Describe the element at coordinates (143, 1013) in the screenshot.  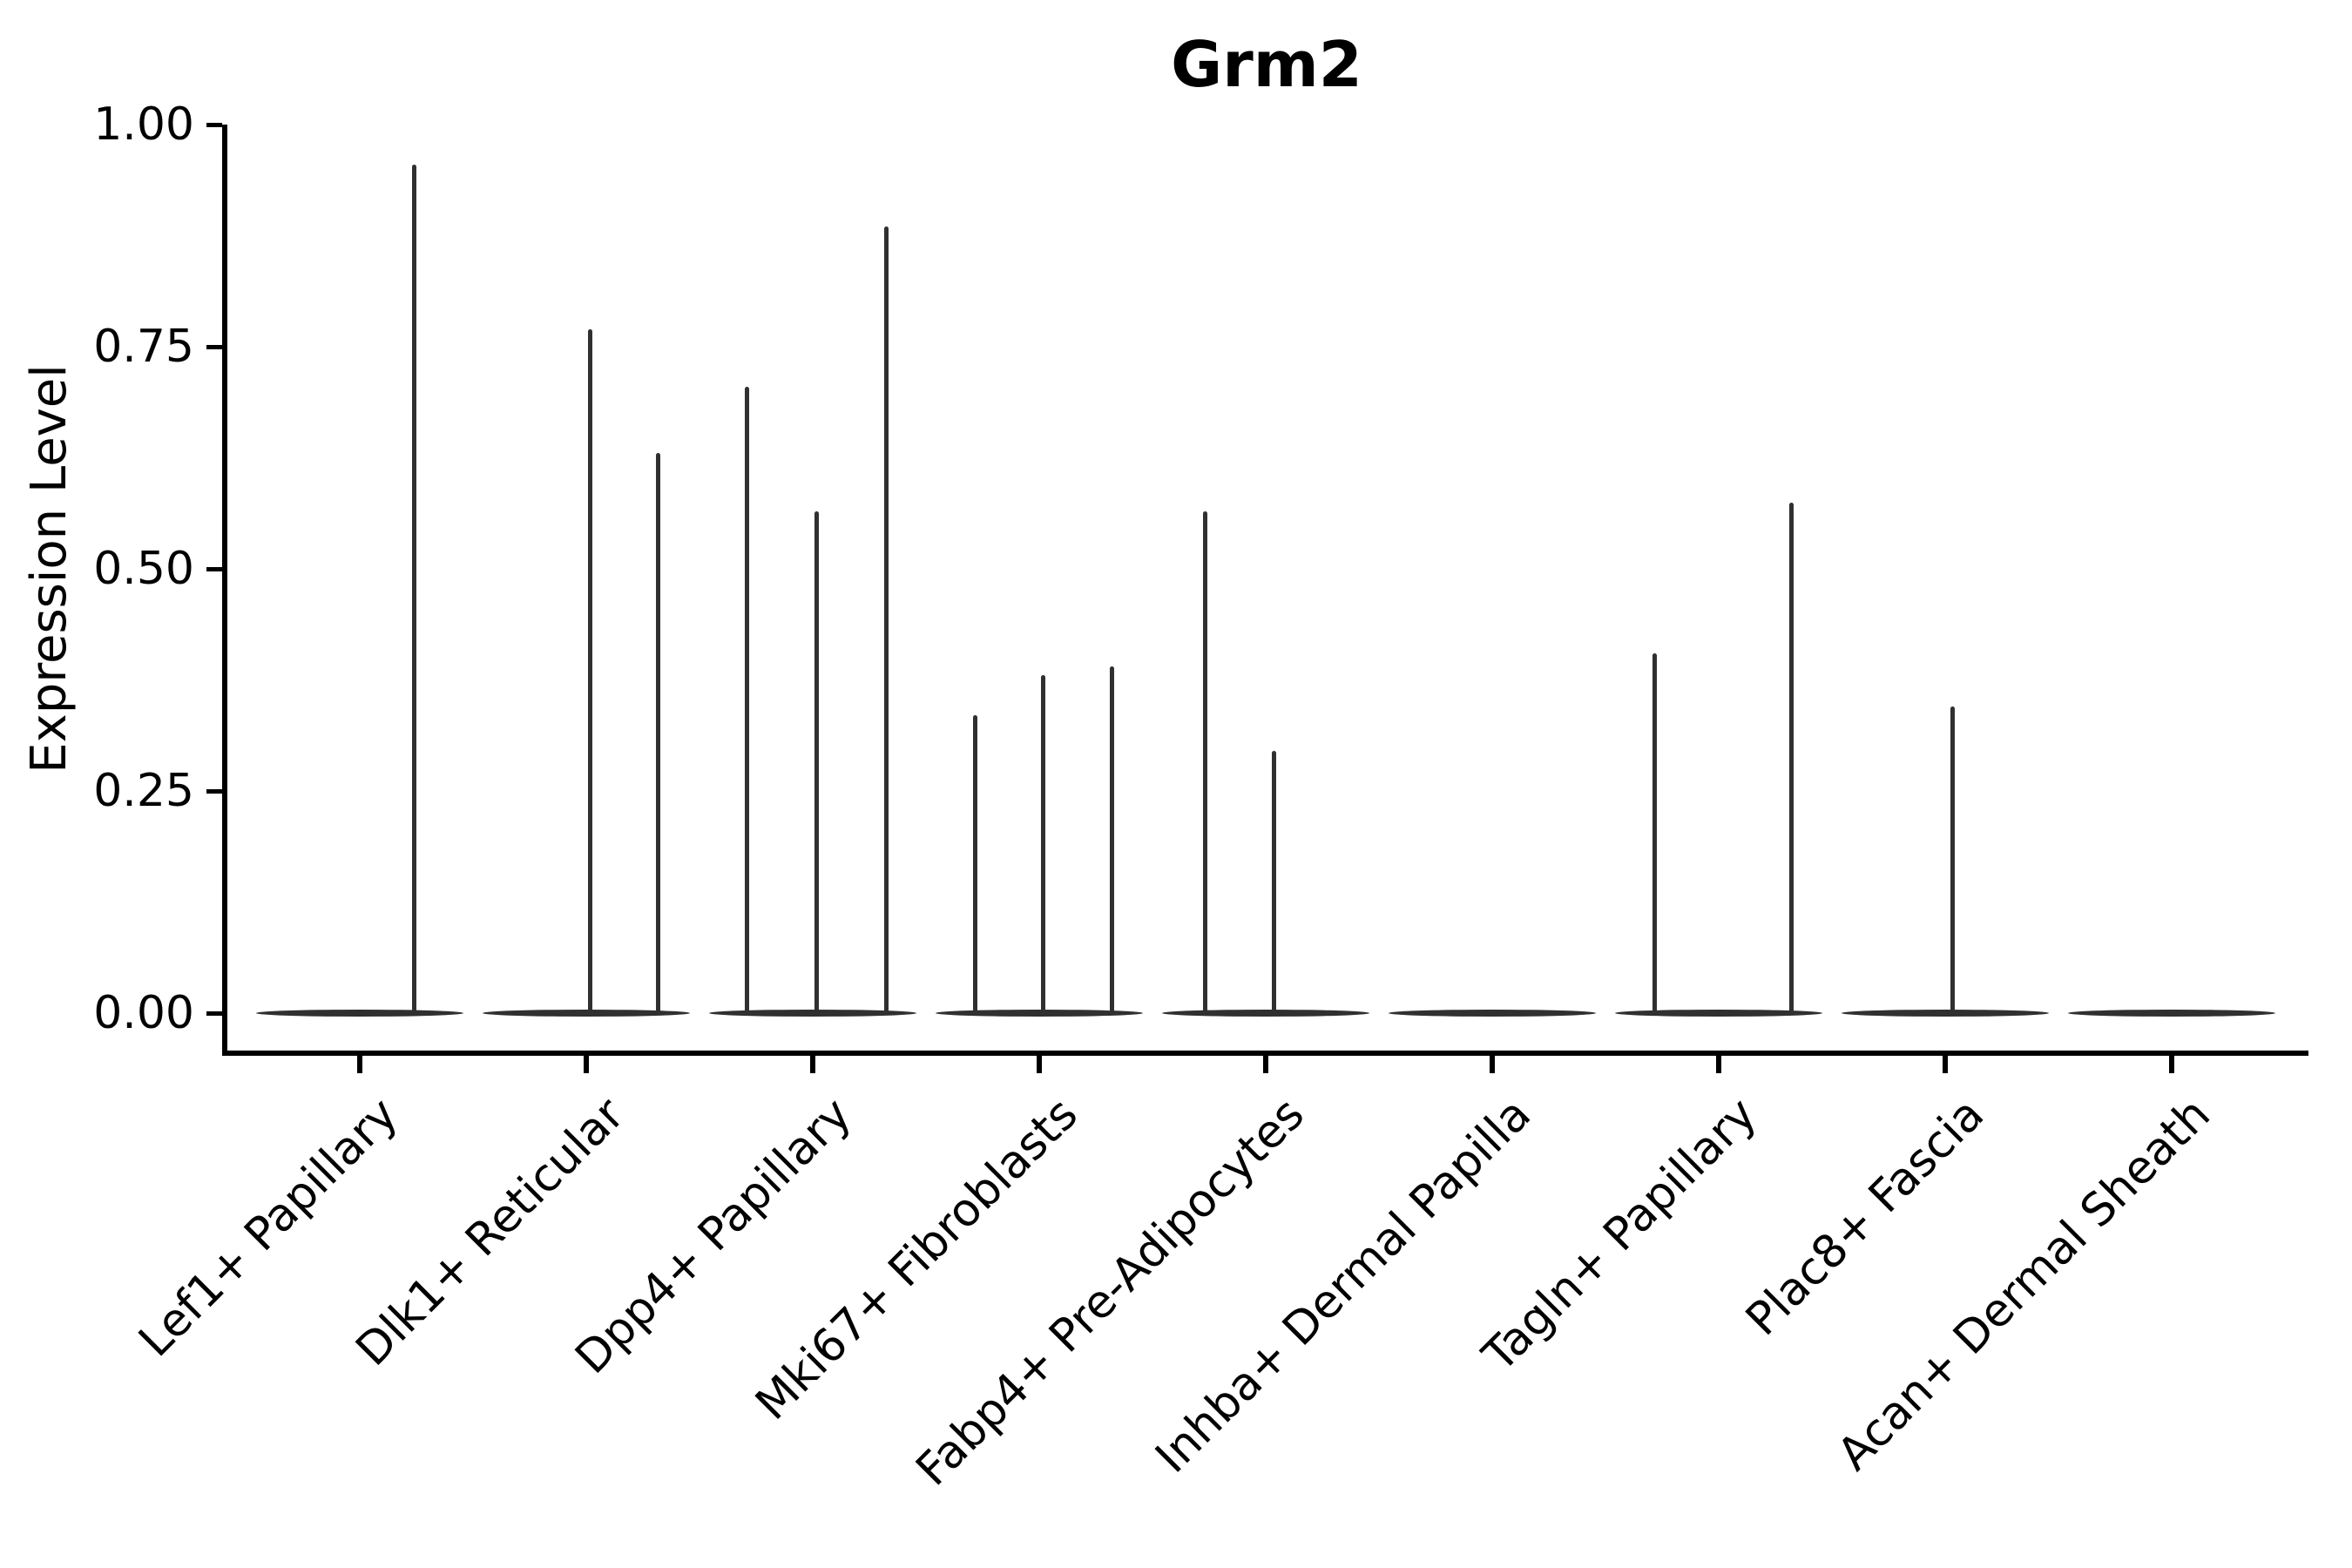
I see `y-tick-label: 0.00` at that location.